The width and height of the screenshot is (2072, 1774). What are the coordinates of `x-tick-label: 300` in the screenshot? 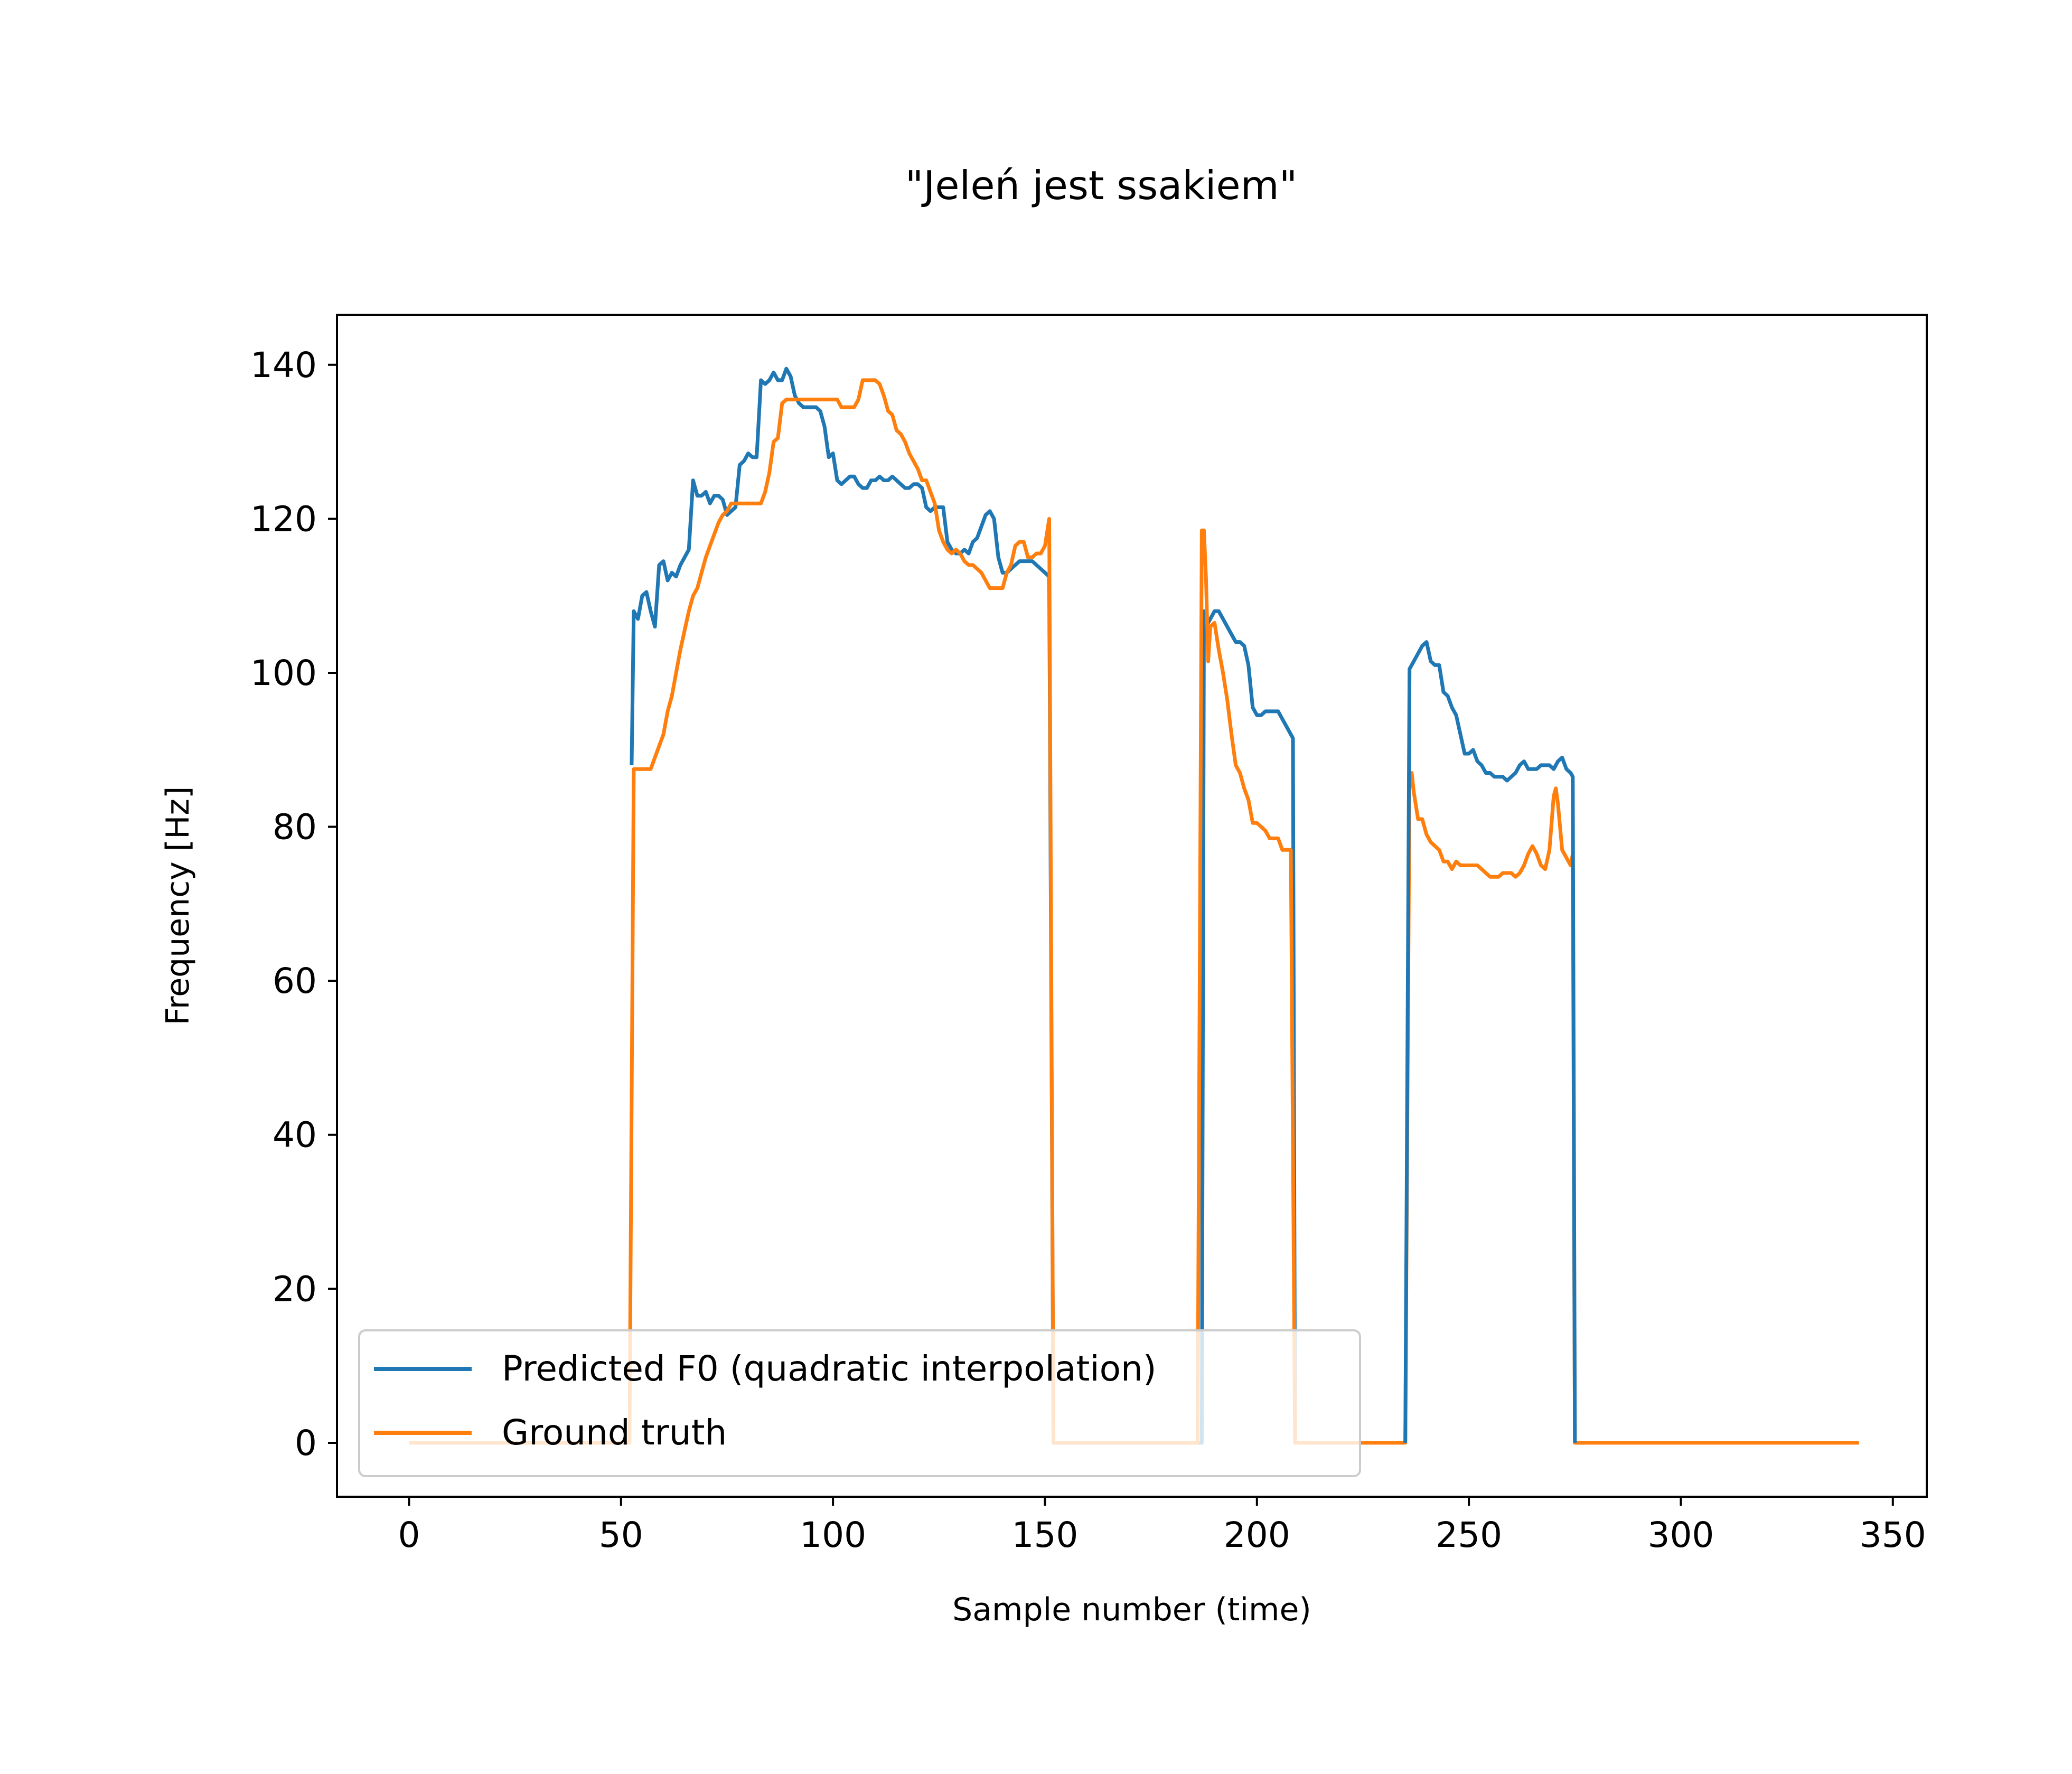 It's located at (1680, 1535).